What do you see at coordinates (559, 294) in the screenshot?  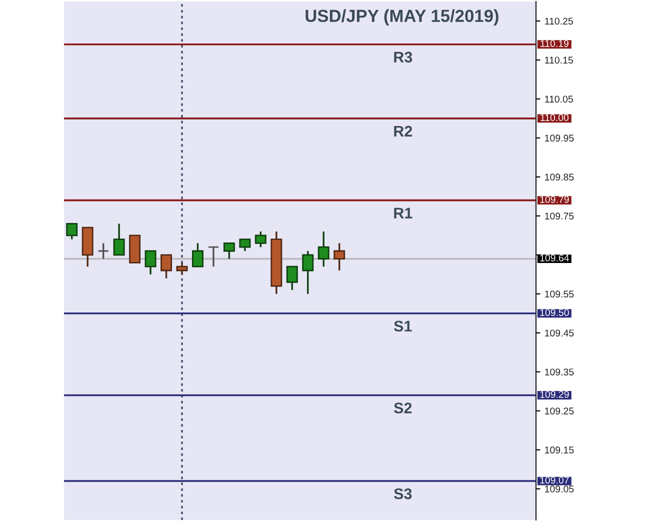 I see `y-tick-label: 109.55` at bounding box center [559, 294].